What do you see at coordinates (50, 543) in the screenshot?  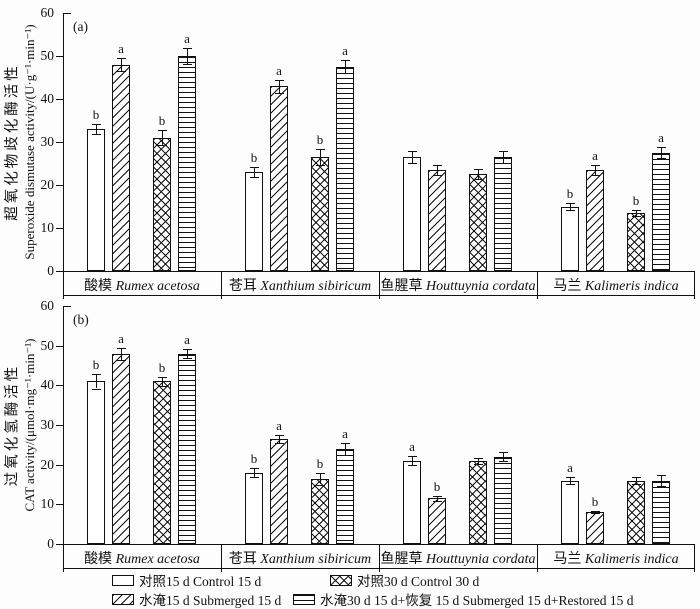 I see `y-tick-label: 0` at bounding box center [50, 543].